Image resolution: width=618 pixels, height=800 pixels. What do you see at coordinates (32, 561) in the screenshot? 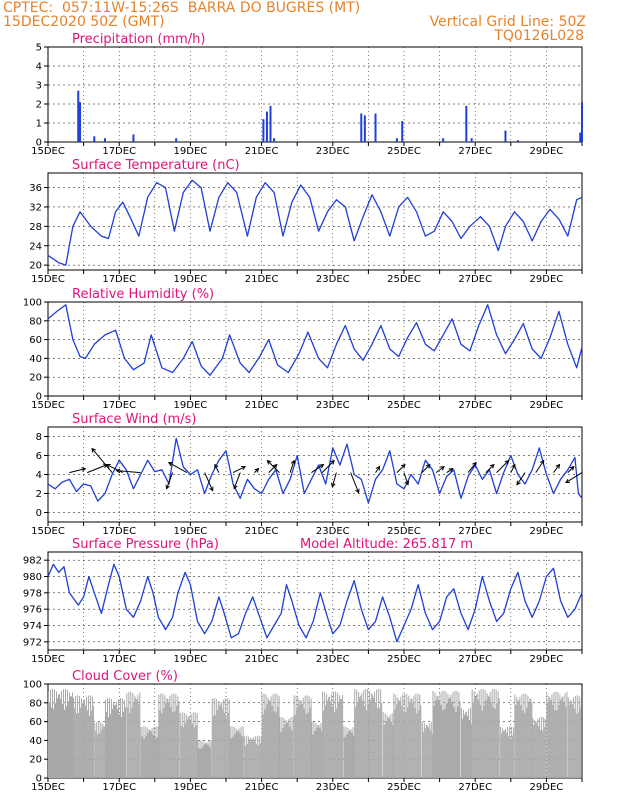
I see `y-tick-label: 982` at bounding box center [32, 561].